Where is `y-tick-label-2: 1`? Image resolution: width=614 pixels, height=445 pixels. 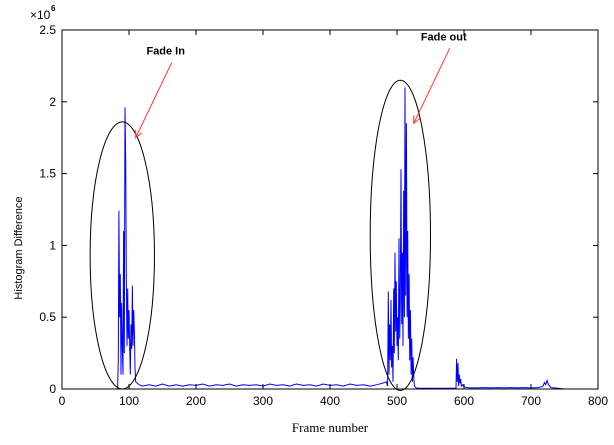 y-tick-label-2: 1 is located at coordinates (52, 245).